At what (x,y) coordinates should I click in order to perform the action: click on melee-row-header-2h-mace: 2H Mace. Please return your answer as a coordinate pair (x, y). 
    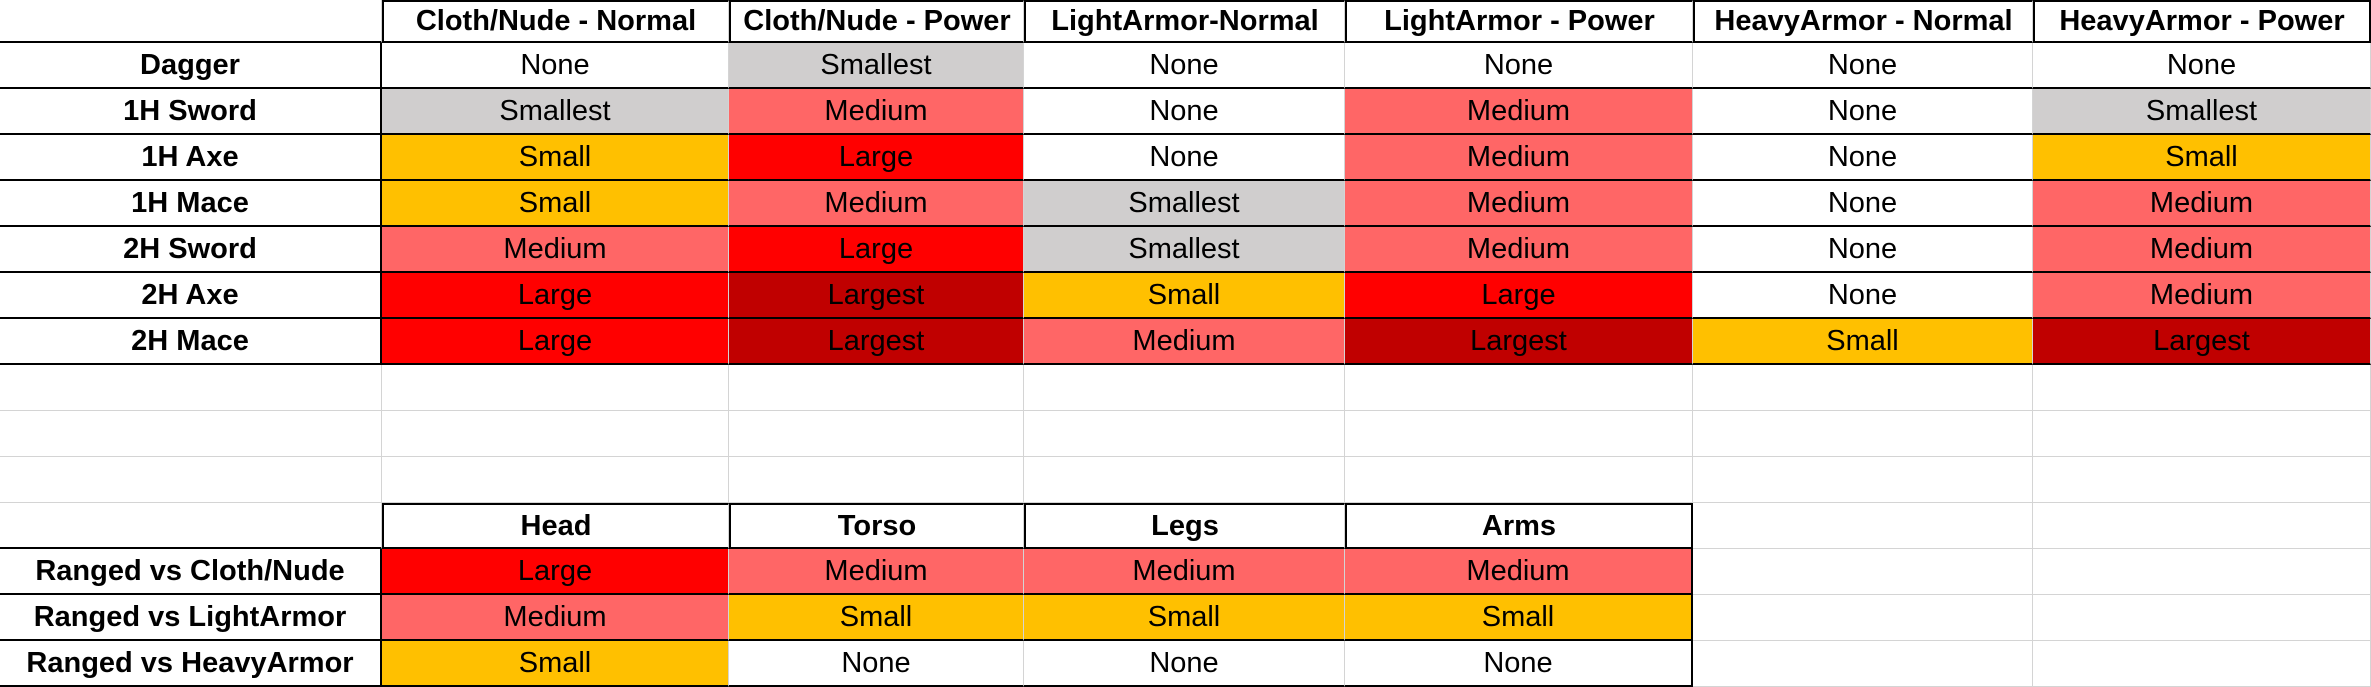
    Looking at the image, I should click on (191, 342).